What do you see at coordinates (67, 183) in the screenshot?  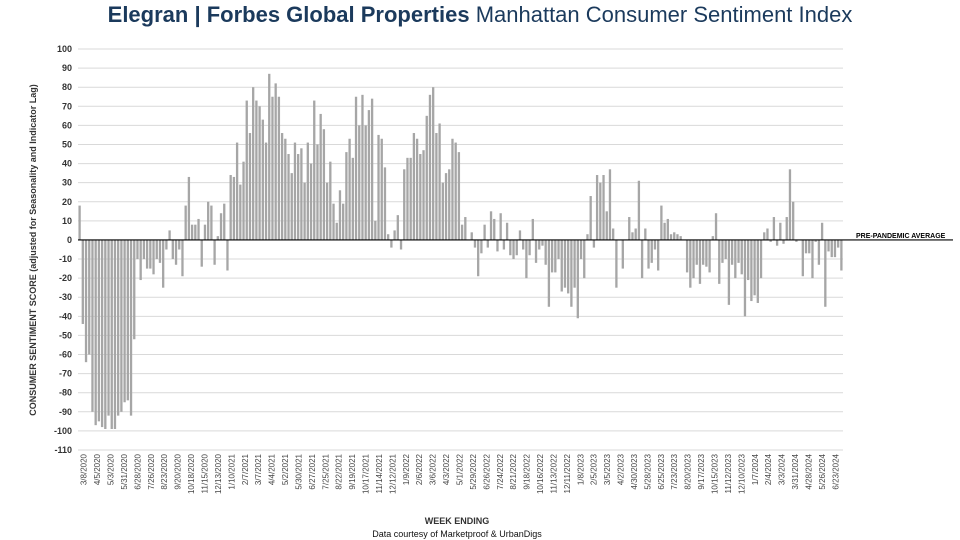 I see `y-tick-label: 30` at bounding box center [67, 183].